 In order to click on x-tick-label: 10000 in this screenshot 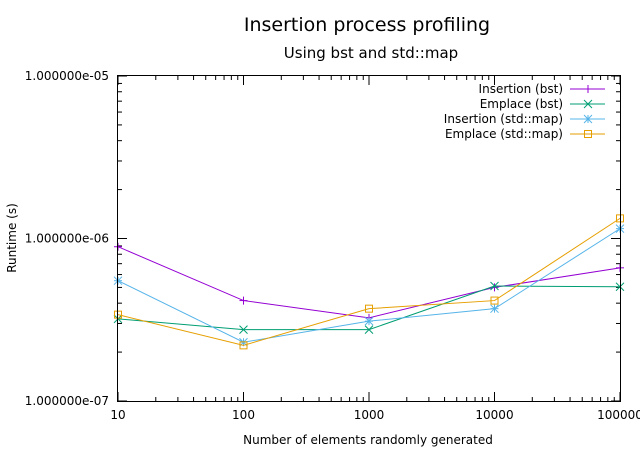, I will do `click(494, 415)`.